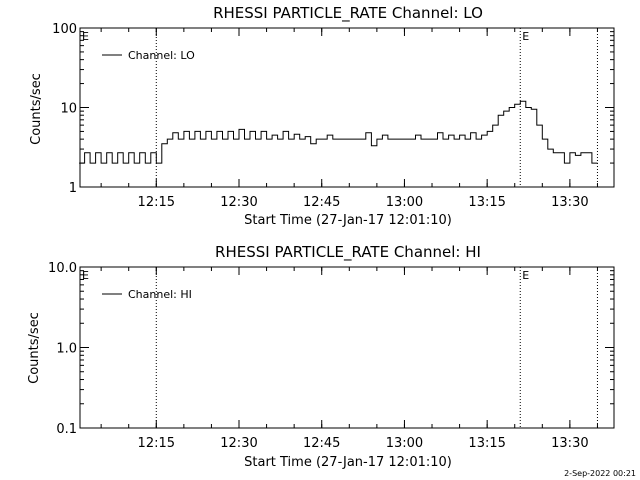 Image resolution: width=640 pixels, height=480 pixels. Describe the element at coordinates (338, 132) in the screenshot. I see `series-line` at that location.